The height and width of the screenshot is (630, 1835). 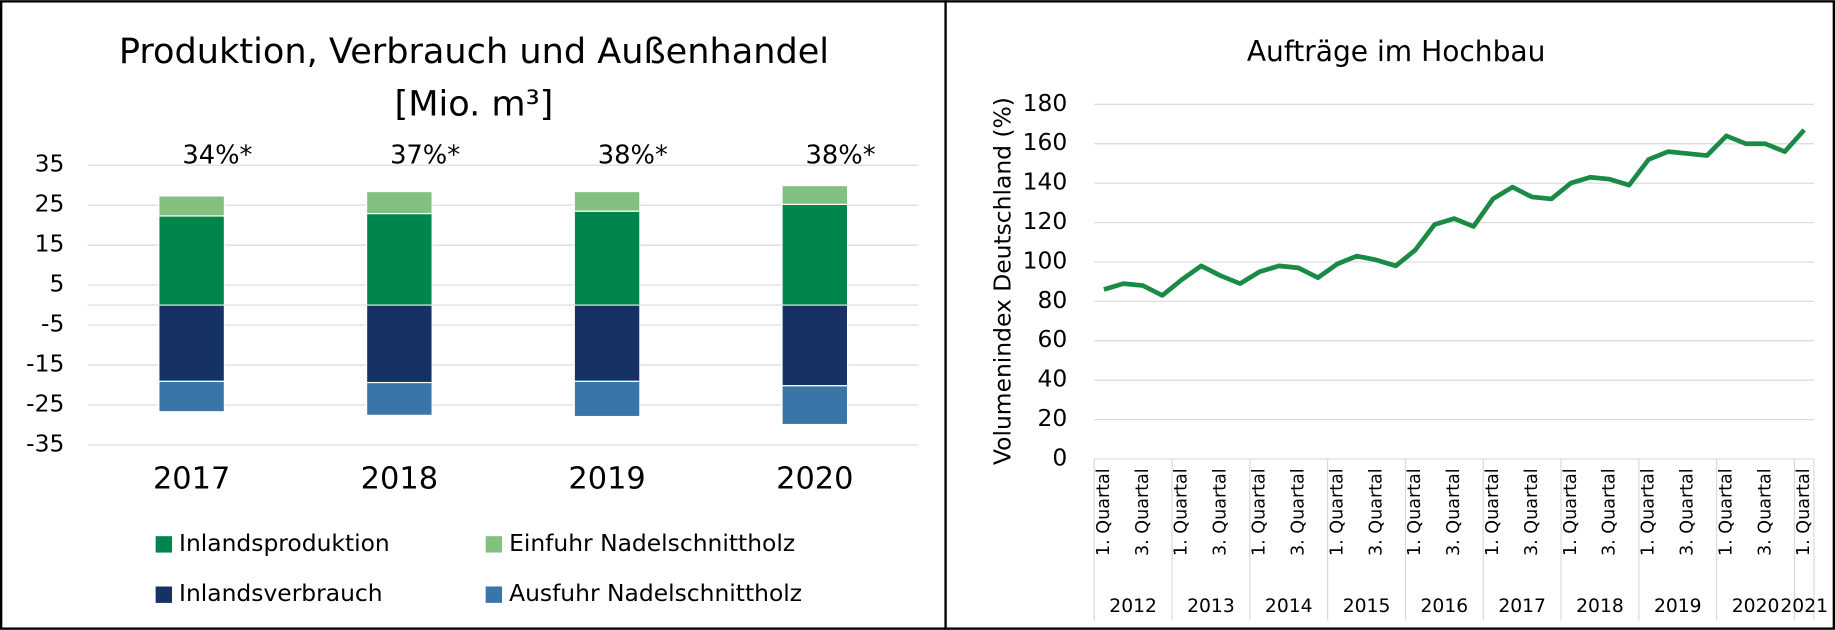 I want to click on y-tick-label: 180, so click(x=1045, y=103).